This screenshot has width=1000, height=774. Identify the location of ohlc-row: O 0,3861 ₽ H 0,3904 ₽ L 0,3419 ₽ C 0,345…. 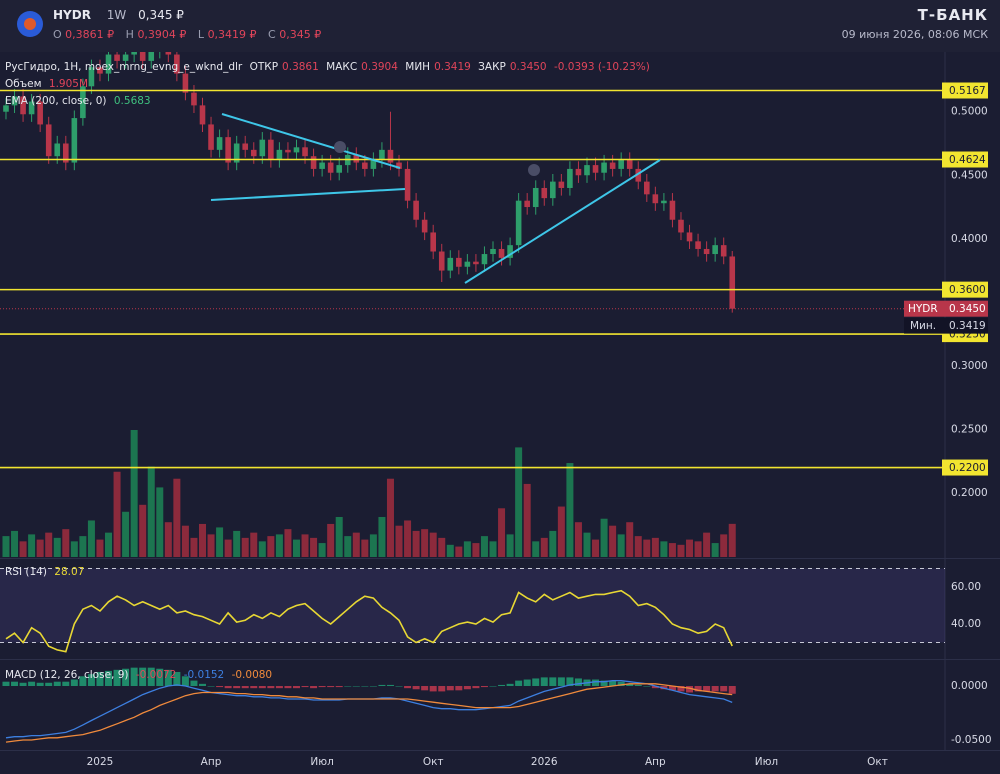
(187, 34).